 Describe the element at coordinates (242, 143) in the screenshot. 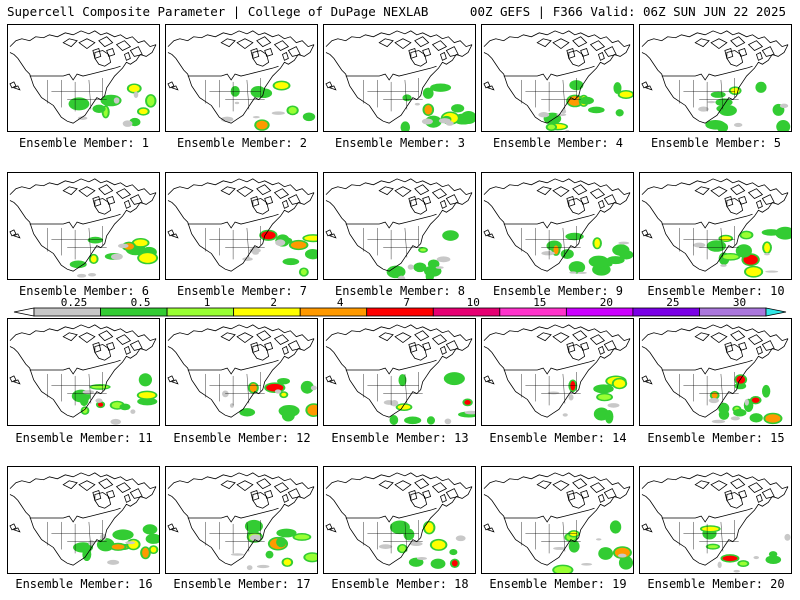

I see `ensemble-member-label: Ensemble Member: 2` at that location.